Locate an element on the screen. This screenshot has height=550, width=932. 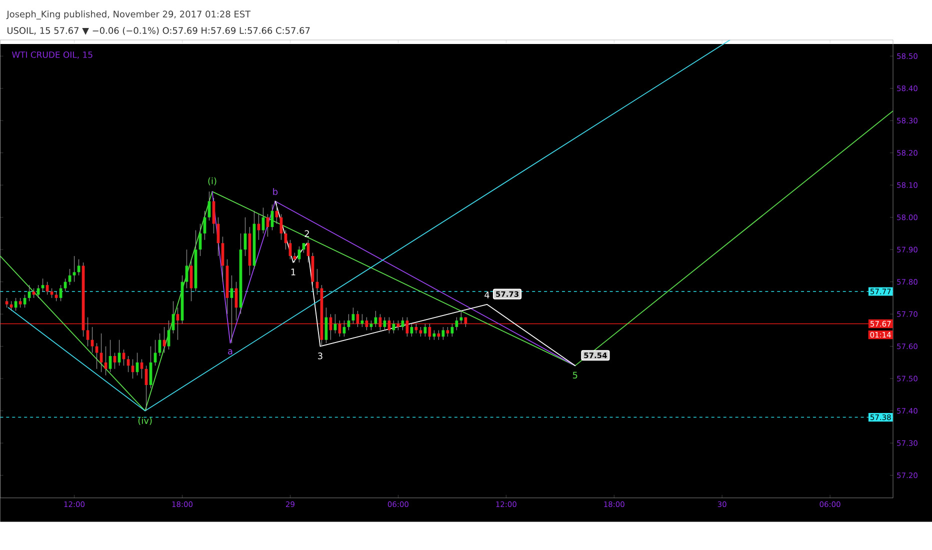
annotation: (i) is located at coordinates (212, 181).